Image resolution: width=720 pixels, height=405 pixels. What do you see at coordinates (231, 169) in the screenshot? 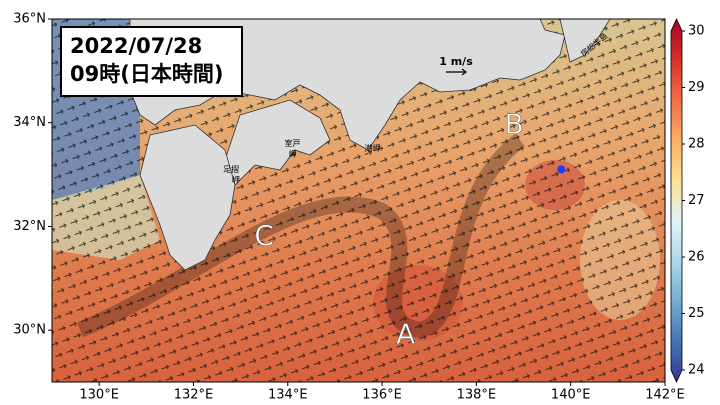
I see `place-name: 足摺` at bounding box center [231, 169].